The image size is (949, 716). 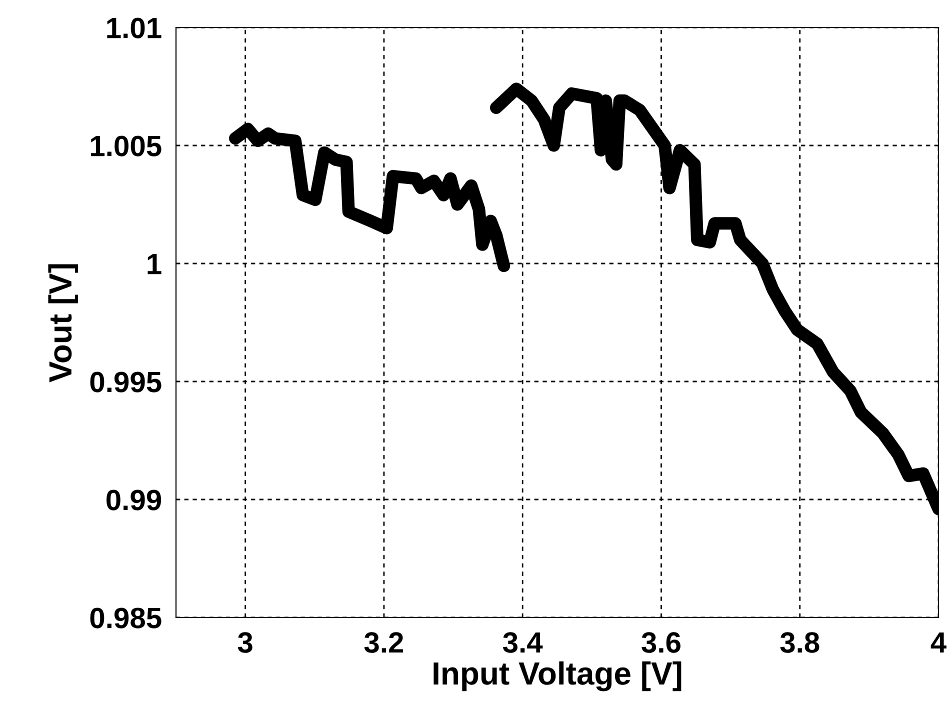 I want to click on x-tick-label: 3, so click(x=245, y=642).